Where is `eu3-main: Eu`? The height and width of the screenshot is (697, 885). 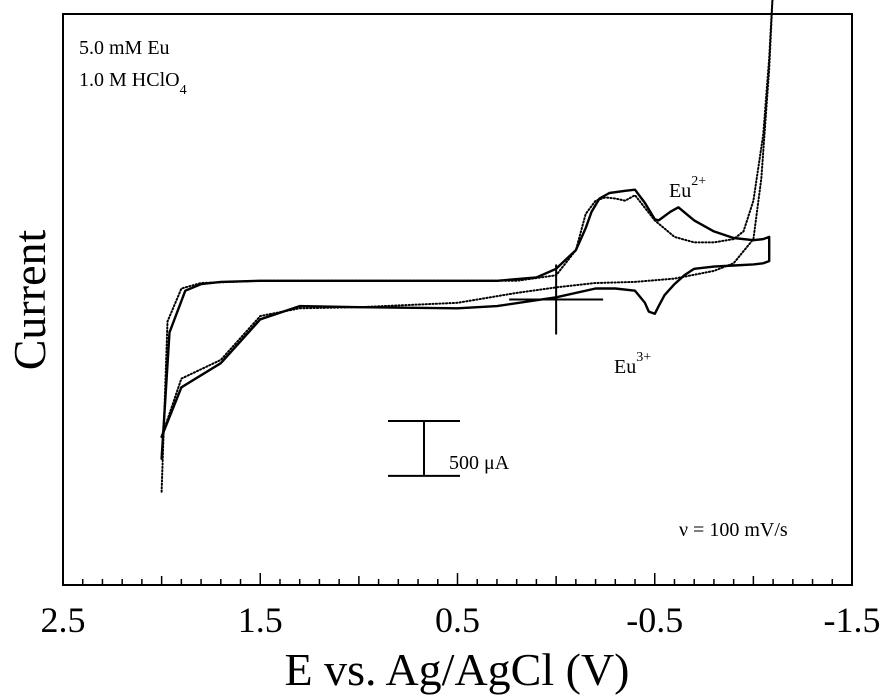 eu3-main: Eu is located at coordinates (625, 367).